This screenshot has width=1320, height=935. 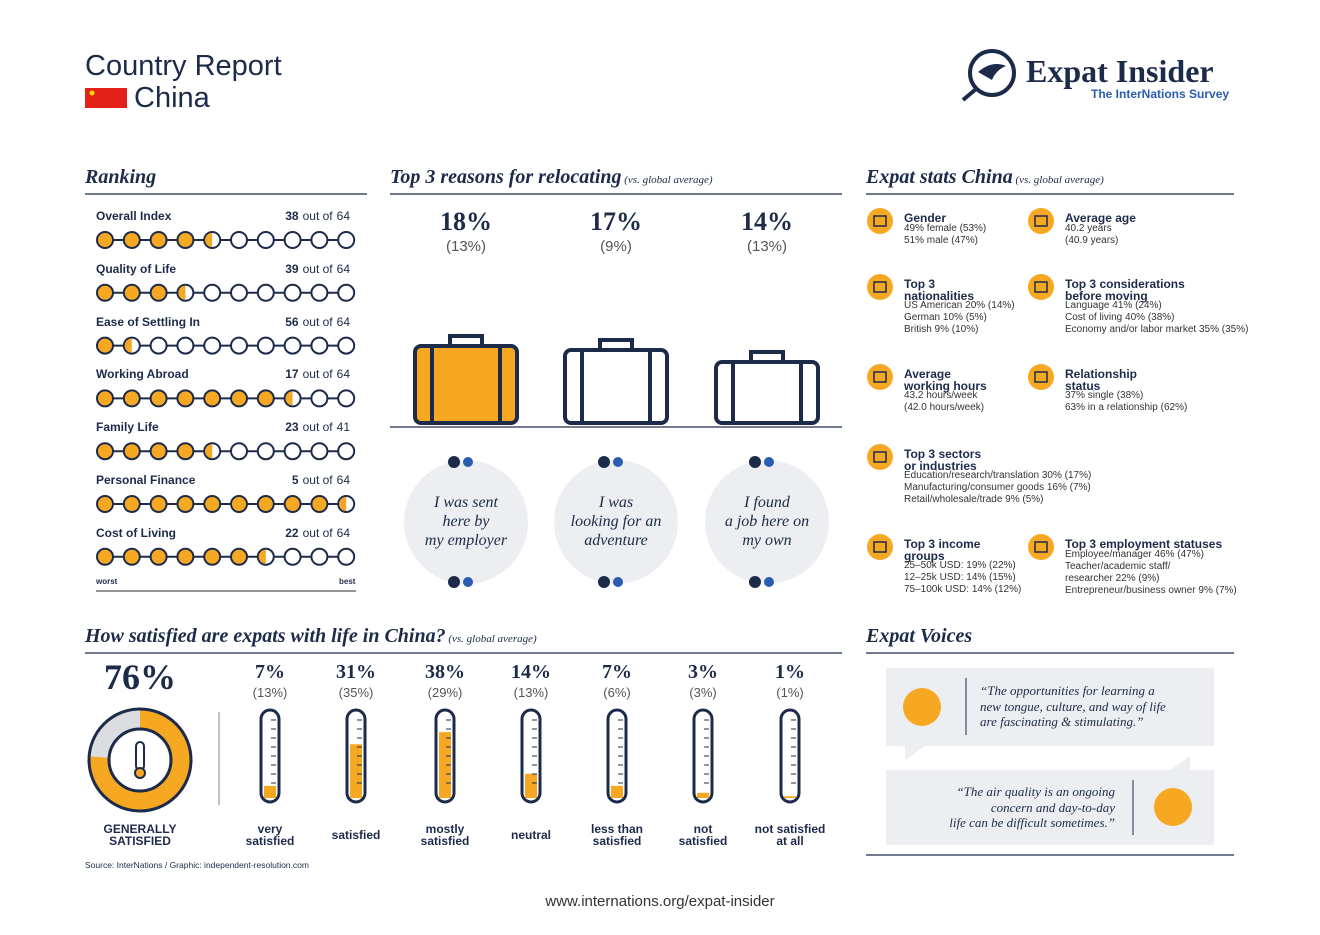 I want to click on level-label: at all, so click(x=790, y=841).